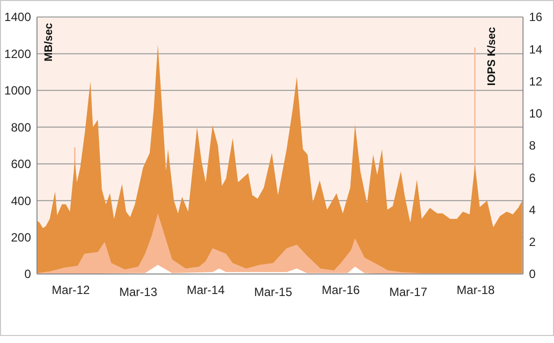  What do you see at coordinates (532, 145) in the screenshot?
I see `y2-tick-label: 8` at bounding box center [532, 145].